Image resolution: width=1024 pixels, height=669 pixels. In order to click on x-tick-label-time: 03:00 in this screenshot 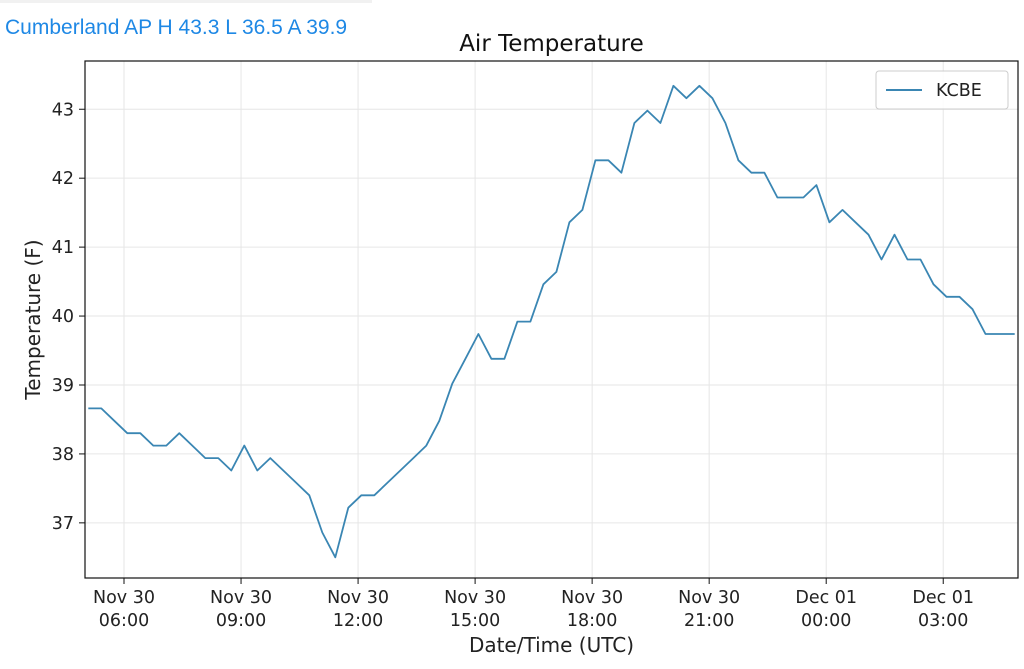, I will do `click(943, 621)`.